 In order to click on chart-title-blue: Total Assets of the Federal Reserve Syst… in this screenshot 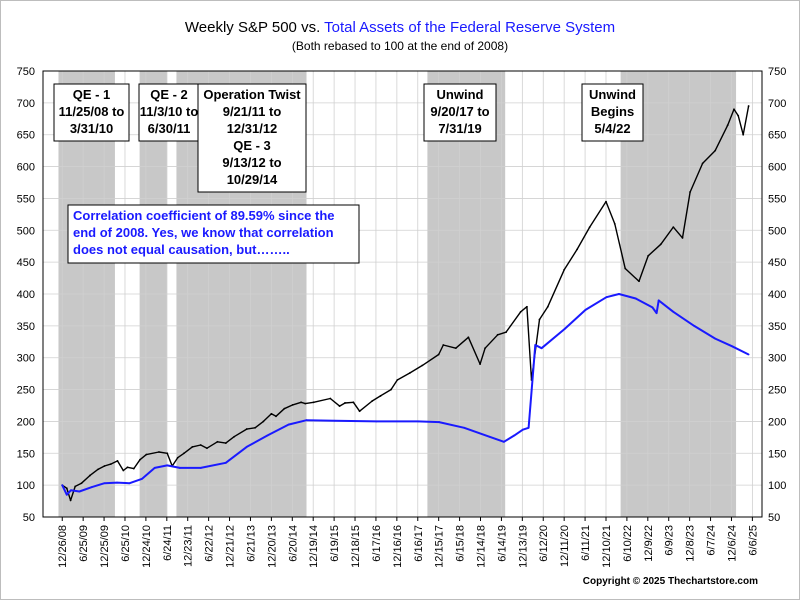, I will do `click(470, 27)`.